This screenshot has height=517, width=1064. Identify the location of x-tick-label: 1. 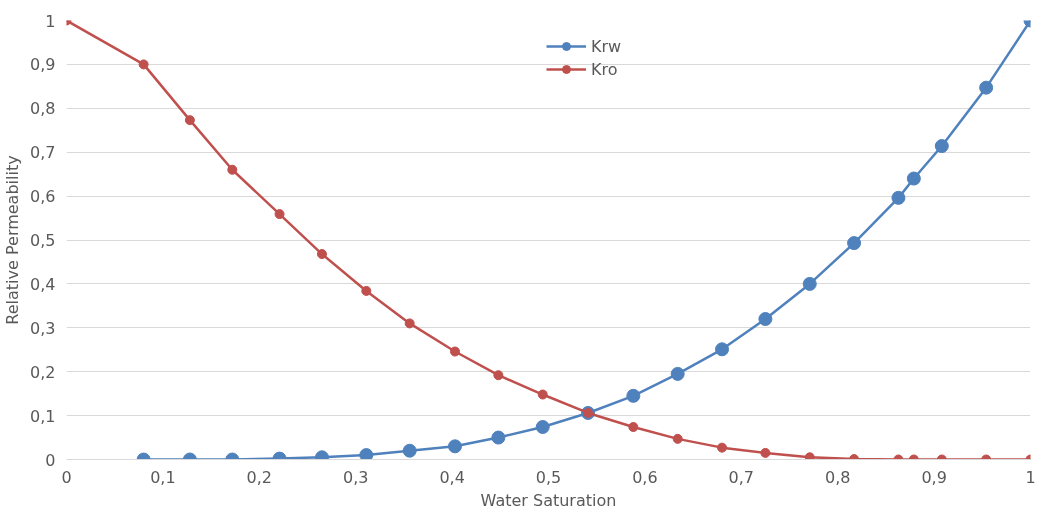
(1030, 477).